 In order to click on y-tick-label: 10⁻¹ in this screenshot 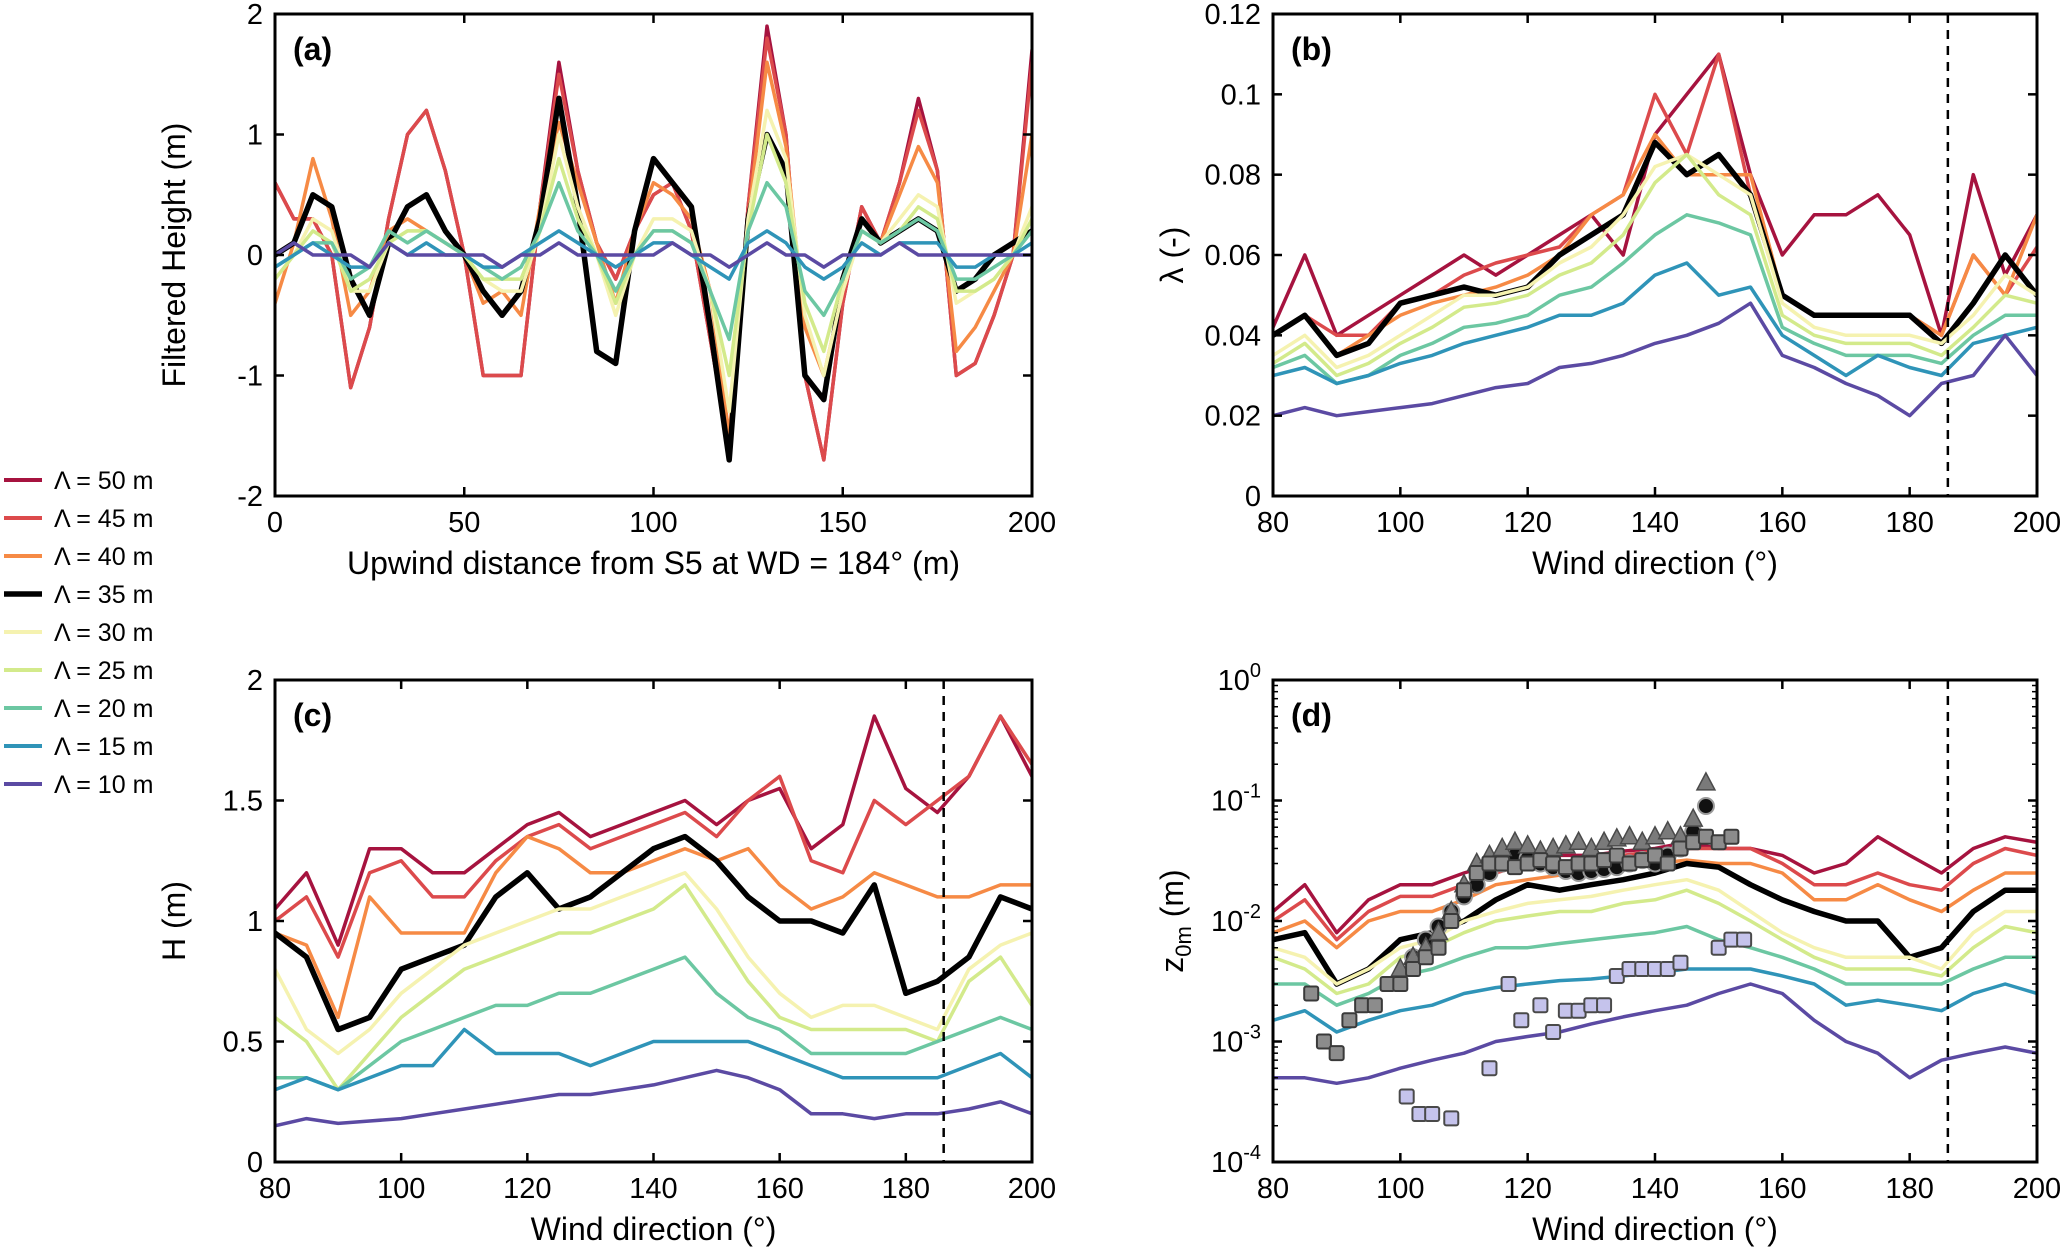, I will do `click(1236, 799)`.